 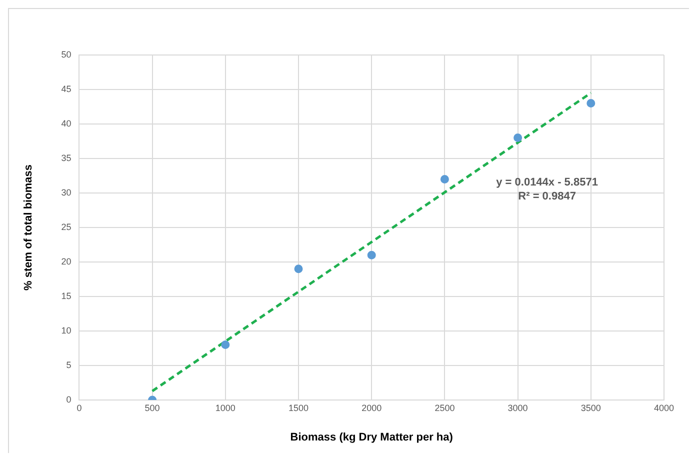 What do you see at coordinates (66, 227) in the screenshot?
I see `y-tick-label: 25` at bounding box center [66, 227].